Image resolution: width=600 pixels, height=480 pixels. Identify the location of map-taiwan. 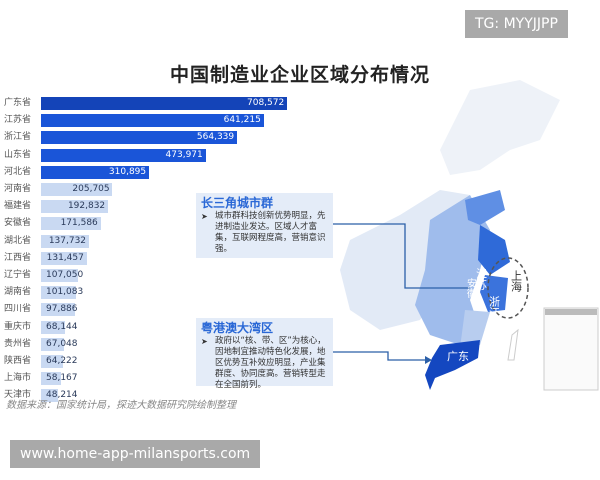
(513, 344).